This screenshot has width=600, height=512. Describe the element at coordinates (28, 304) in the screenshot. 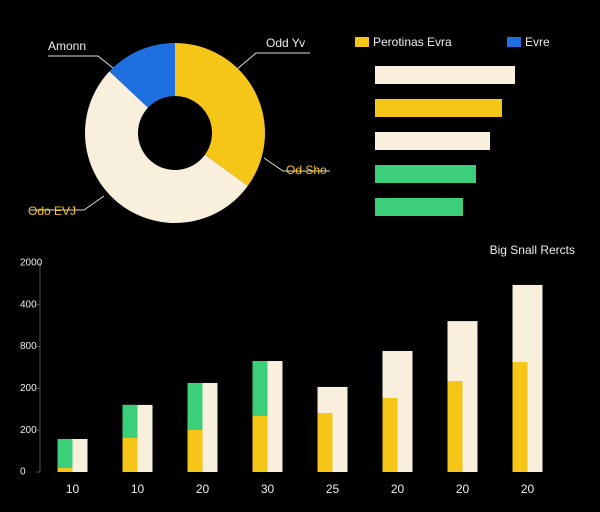

I see `y-tick-label: 400` at that location.